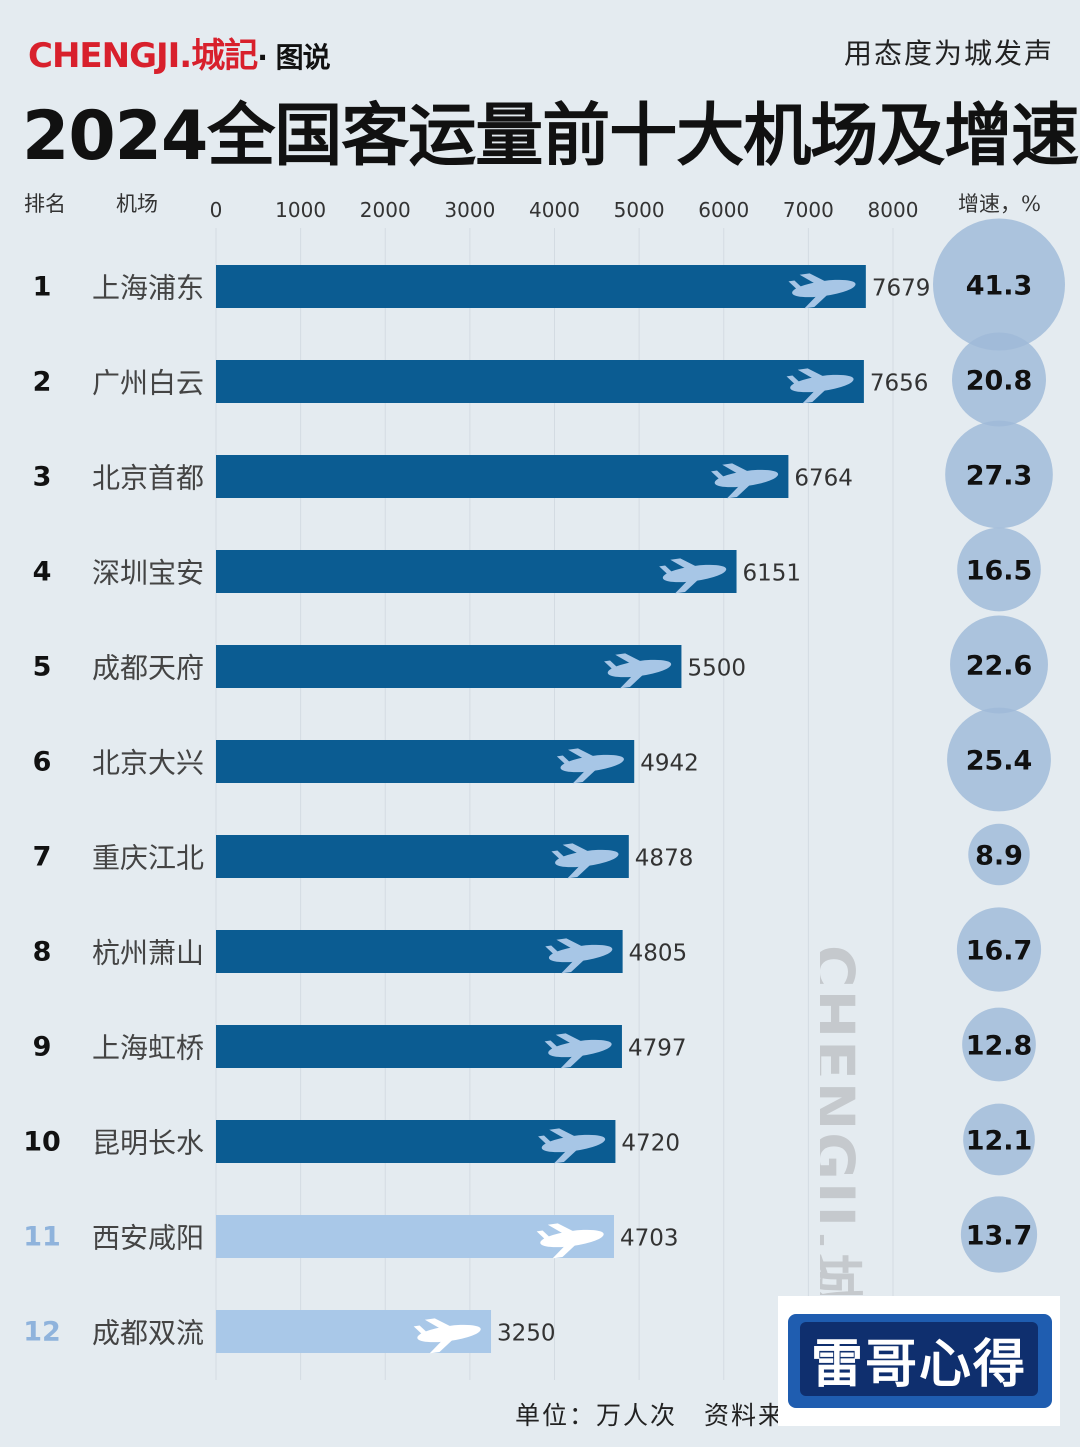 Image resolution: width=1080 pixels, height=1447 pixels. What do you see at coordinates (899, 384) in the screenshot?
I see `value-label: 7656` at bounding box center [899, 384].